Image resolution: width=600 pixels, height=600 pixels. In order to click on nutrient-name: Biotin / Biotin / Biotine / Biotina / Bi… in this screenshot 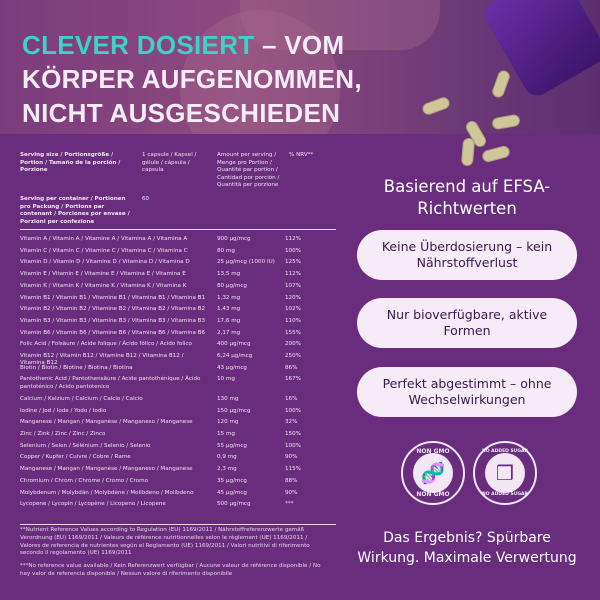, I will do `click(76, 367)`.